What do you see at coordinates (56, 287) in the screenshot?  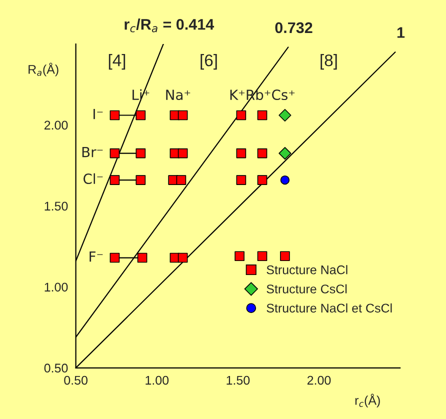 I see `y-tick-label: 1.00` at bounding box center [56, 287].